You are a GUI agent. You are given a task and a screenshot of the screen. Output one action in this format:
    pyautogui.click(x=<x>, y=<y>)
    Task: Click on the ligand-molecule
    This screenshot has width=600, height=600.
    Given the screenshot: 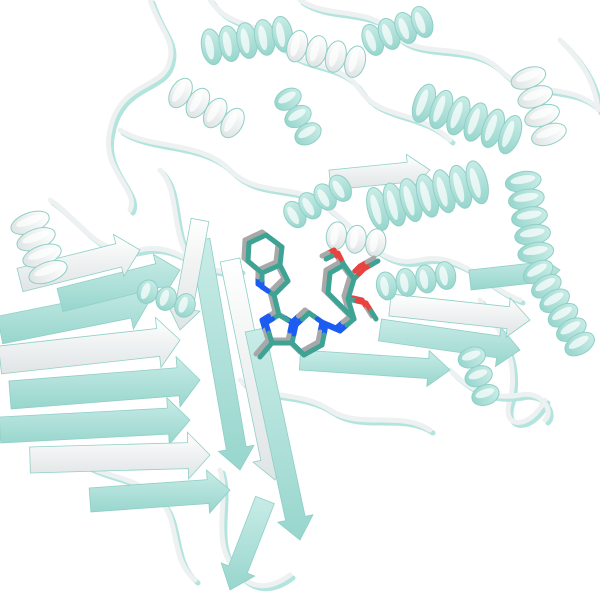 What is the action you would take?
    pyautogui.click(x=311, y=294)
    